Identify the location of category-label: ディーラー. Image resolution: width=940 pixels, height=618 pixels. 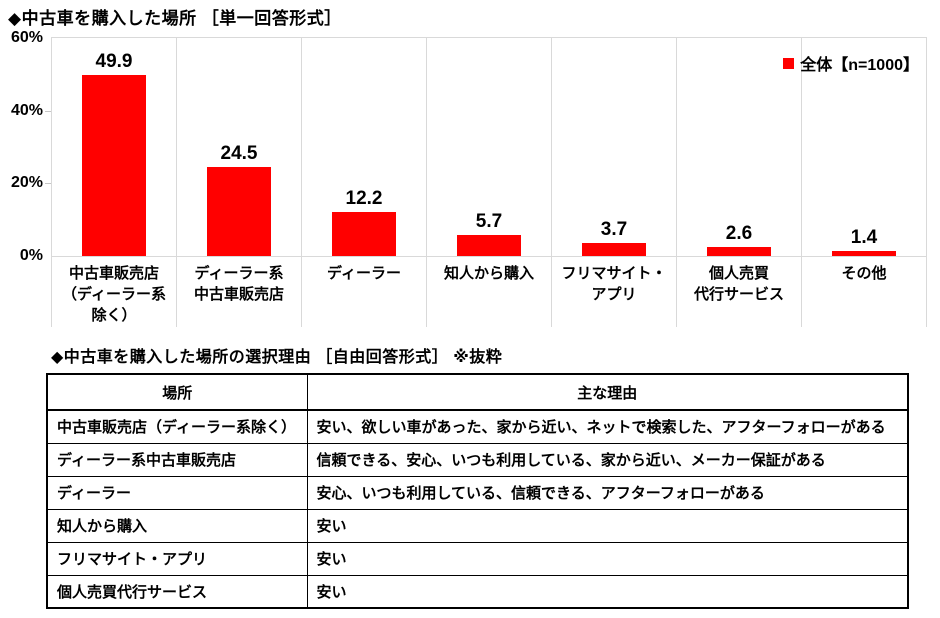
(364, 273).